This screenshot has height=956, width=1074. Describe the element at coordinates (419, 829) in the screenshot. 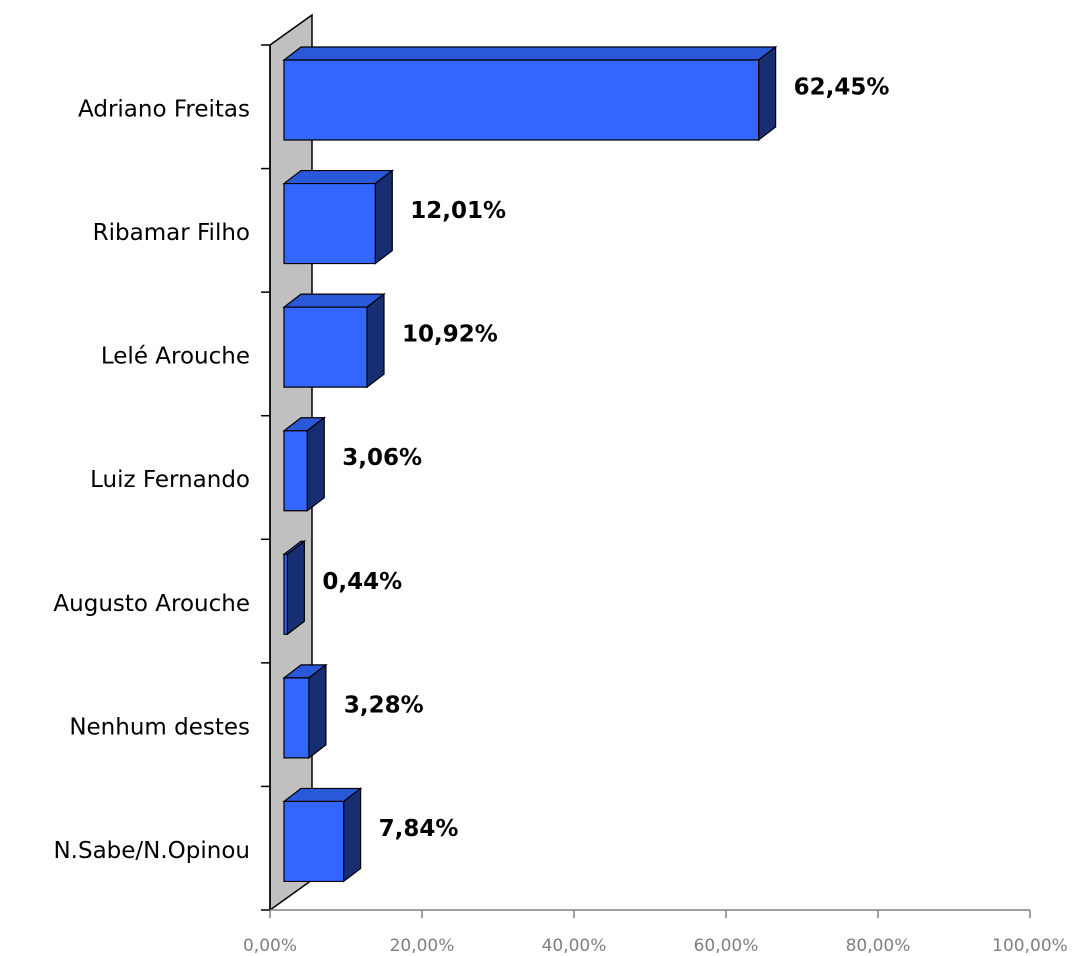

I see `data-label: 7,84%` at that location.